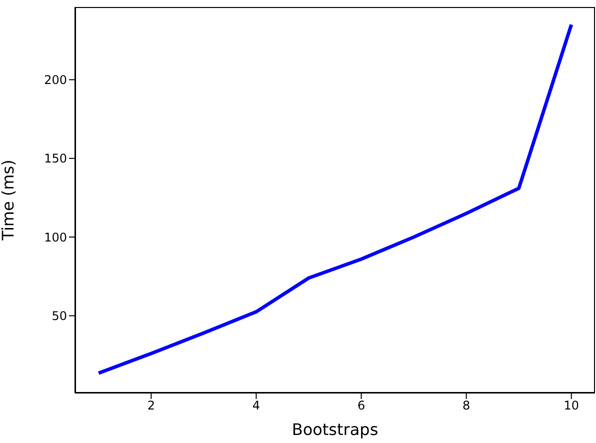 This screenshot has width=596, height=443. I want to click on x-tick-label: 2, so click(151, 405).